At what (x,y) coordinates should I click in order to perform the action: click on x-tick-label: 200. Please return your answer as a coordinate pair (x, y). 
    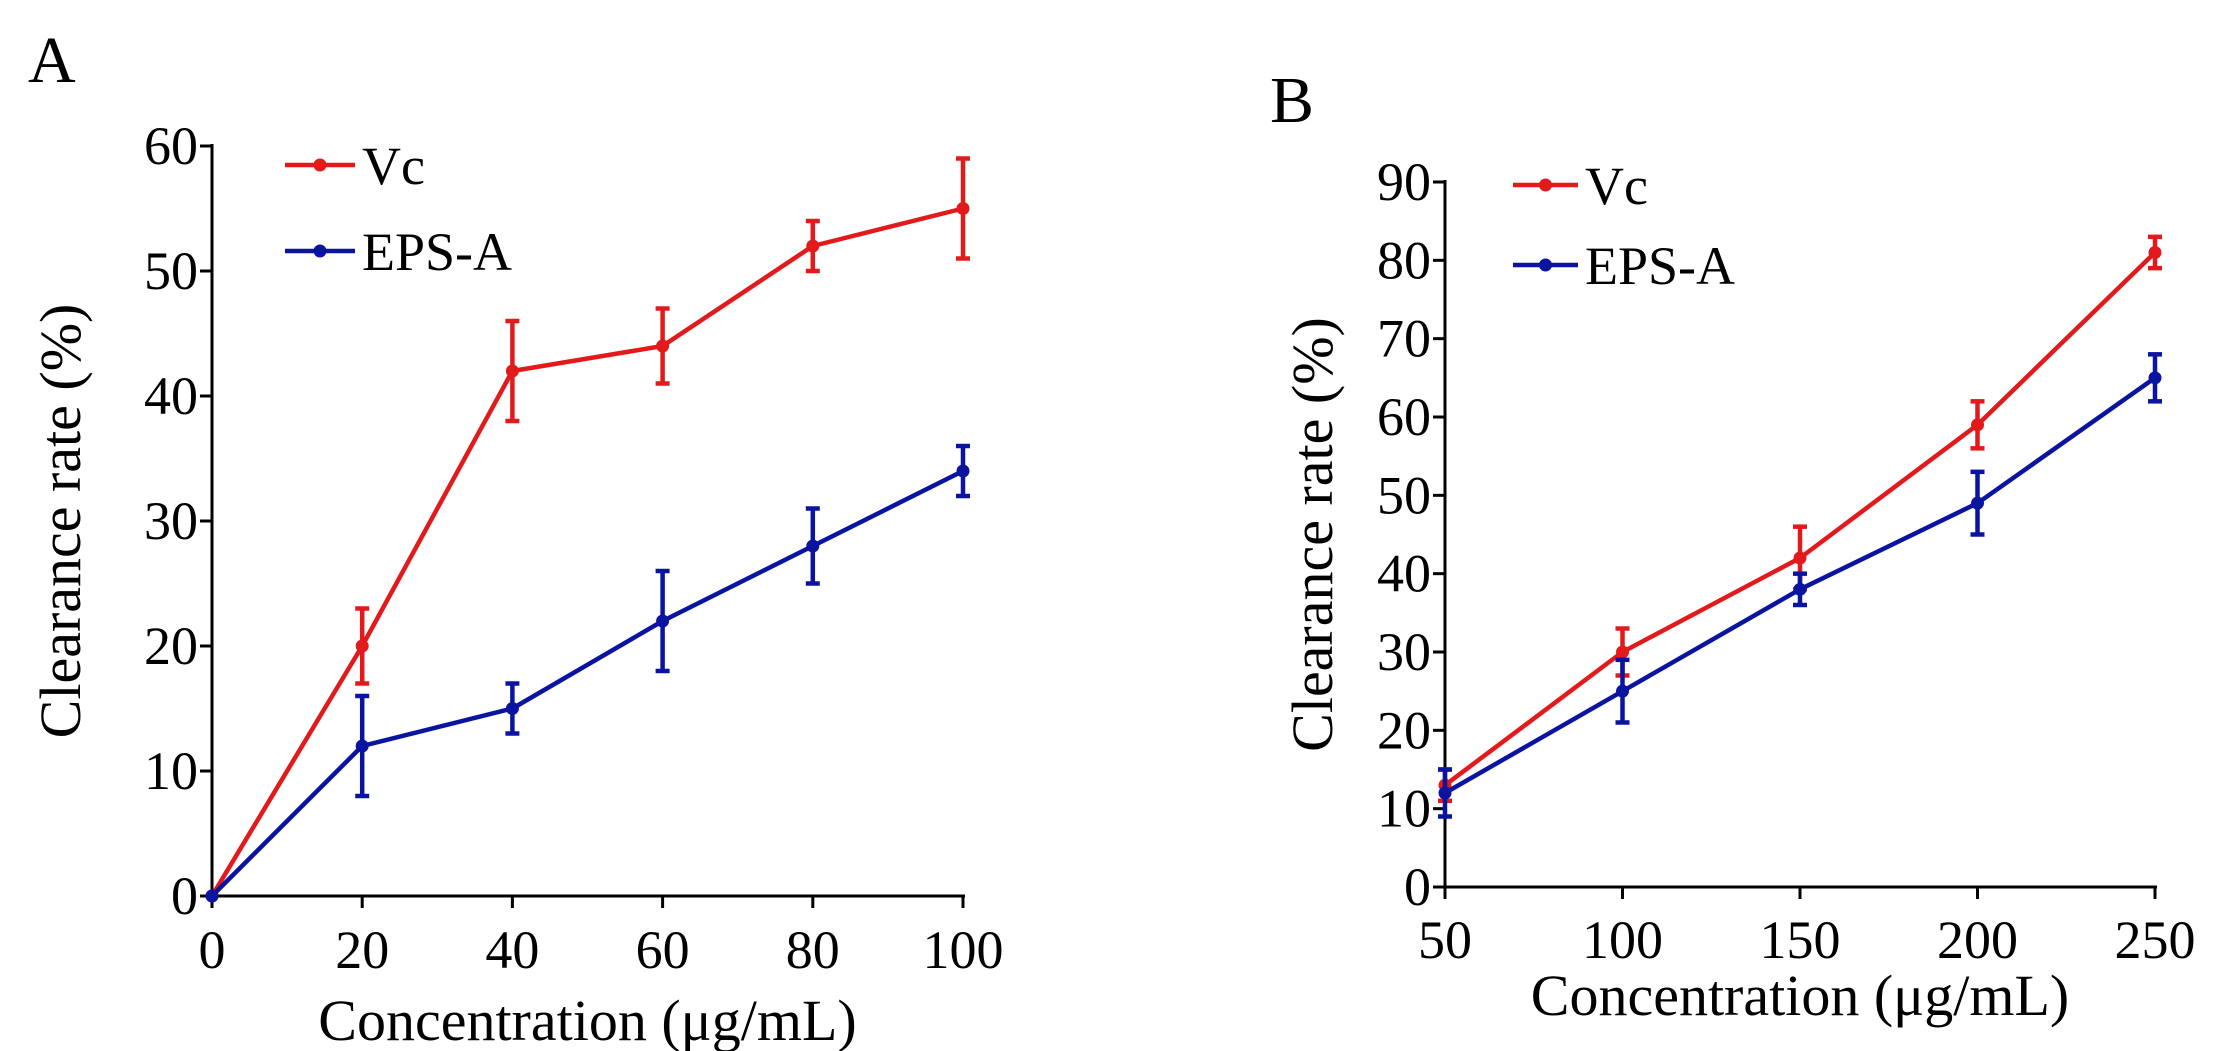
    Looking at the image, I should click on (1977, 940).